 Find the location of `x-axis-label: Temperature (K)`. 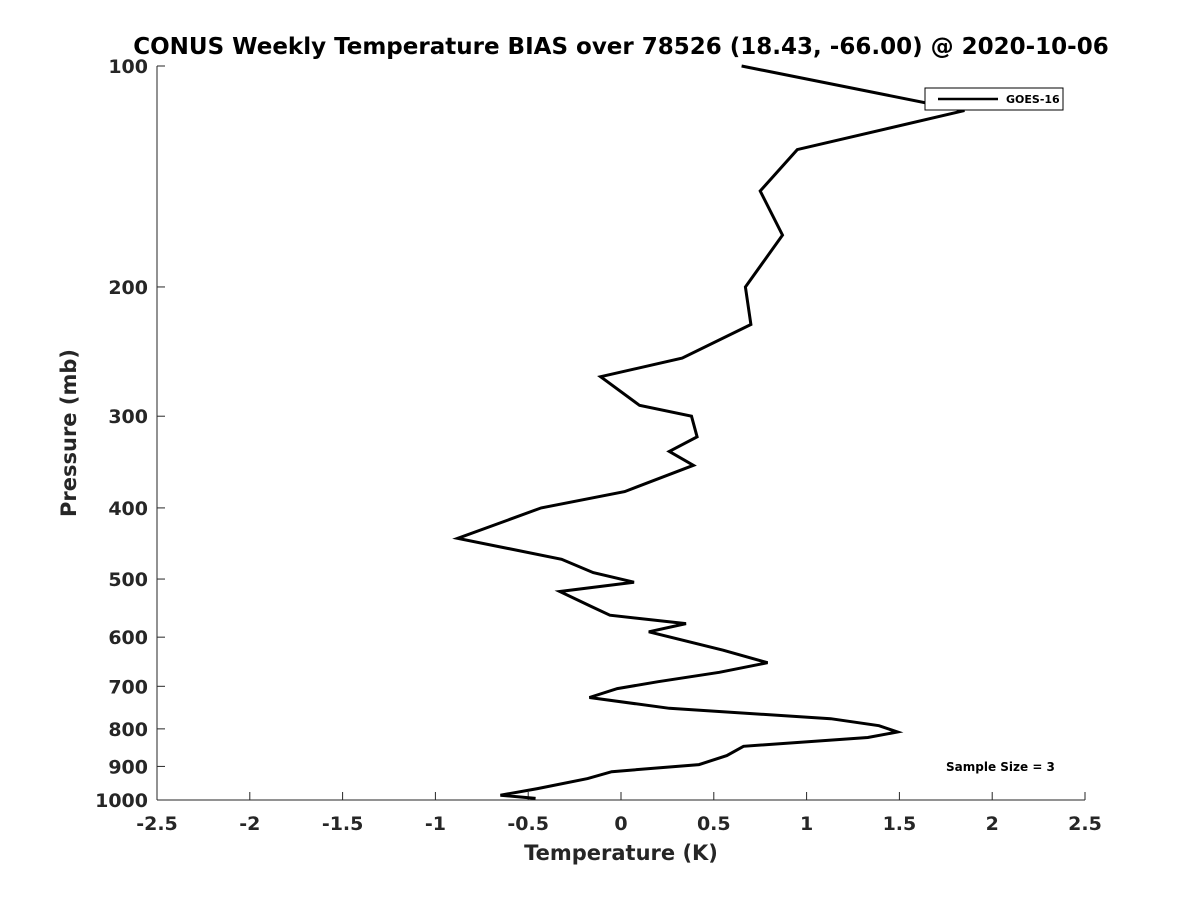

x-axis-label: Temperature (K) is located at coordinates (621, 853).